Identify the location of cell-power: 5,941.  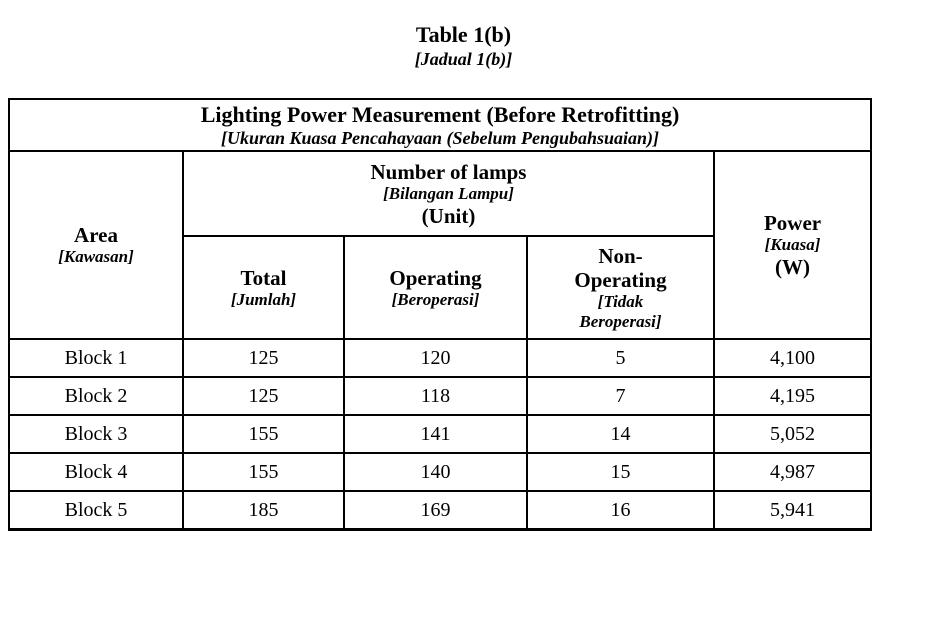
(792, 510).